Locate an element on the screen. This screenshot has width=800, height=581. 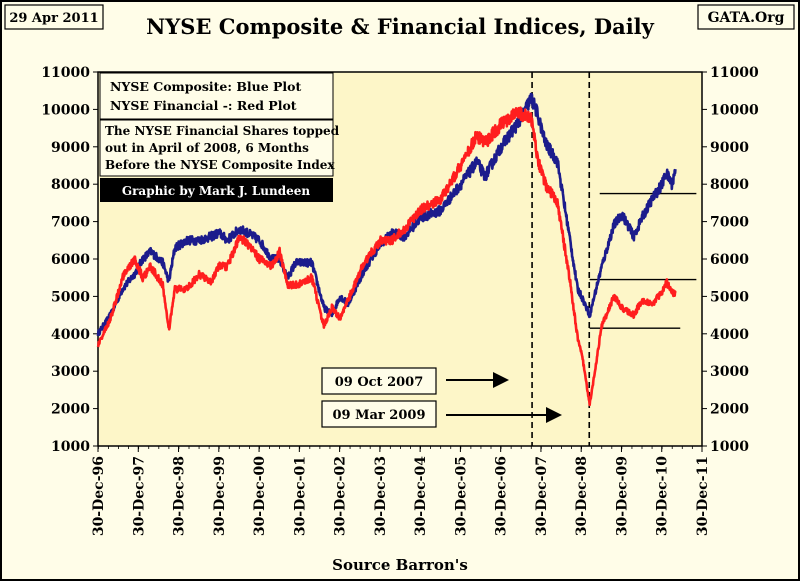
x-tick-label: 30-Dec-99 is located at coordinates (220, 496).